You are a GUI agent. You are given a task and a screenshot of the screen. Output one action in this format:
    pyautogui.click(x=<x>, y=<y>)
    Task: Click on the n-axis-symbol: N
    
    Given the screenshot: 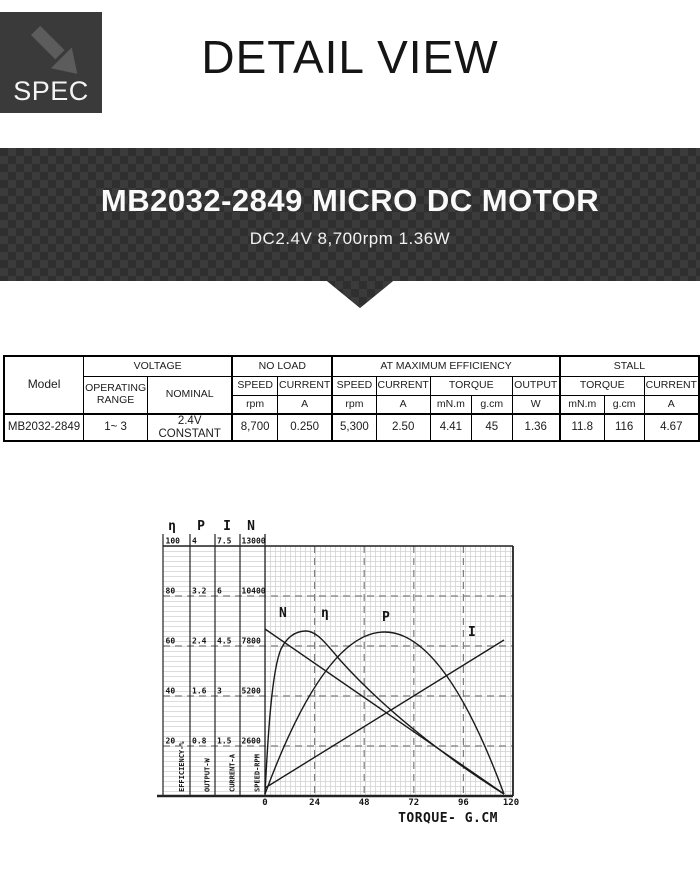 What is the action you would take?
    pyautogui.click(x=251, y=526)
    